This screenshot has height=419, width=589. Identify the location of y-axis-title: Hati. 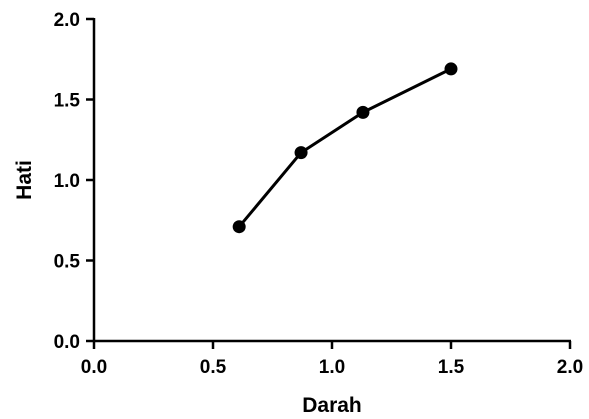
(24, 180).